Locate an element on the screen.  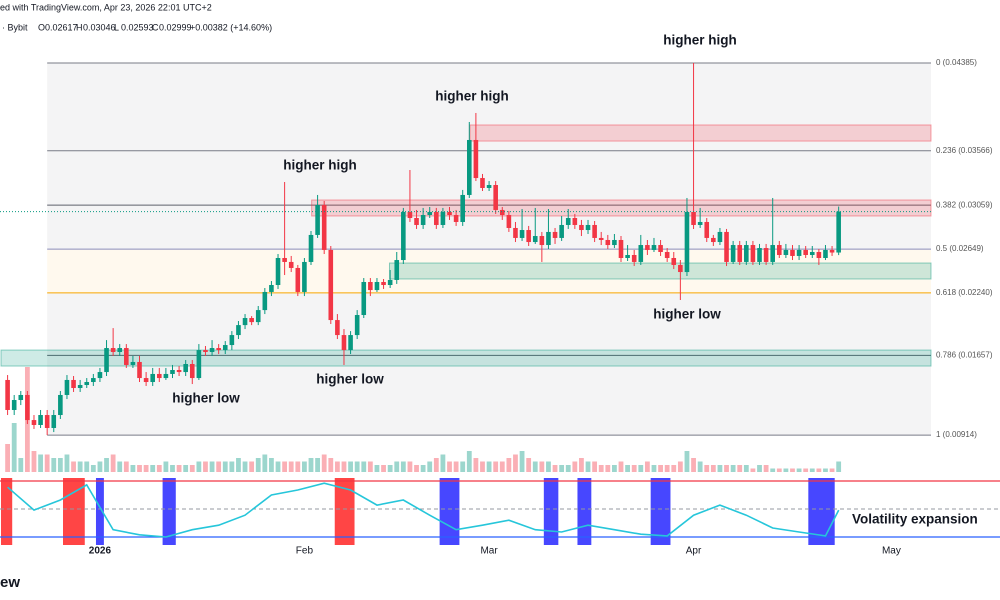
fib-label: 0.236 (0.03566) is located at coordinates (964, 150).